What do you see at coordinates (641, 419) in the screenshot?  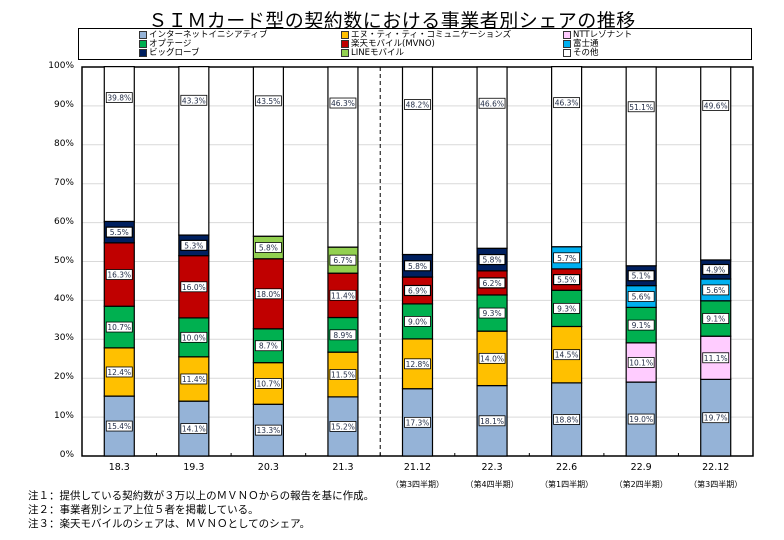 I see `data-label: 19.0%` at bounding box center [641, 419].